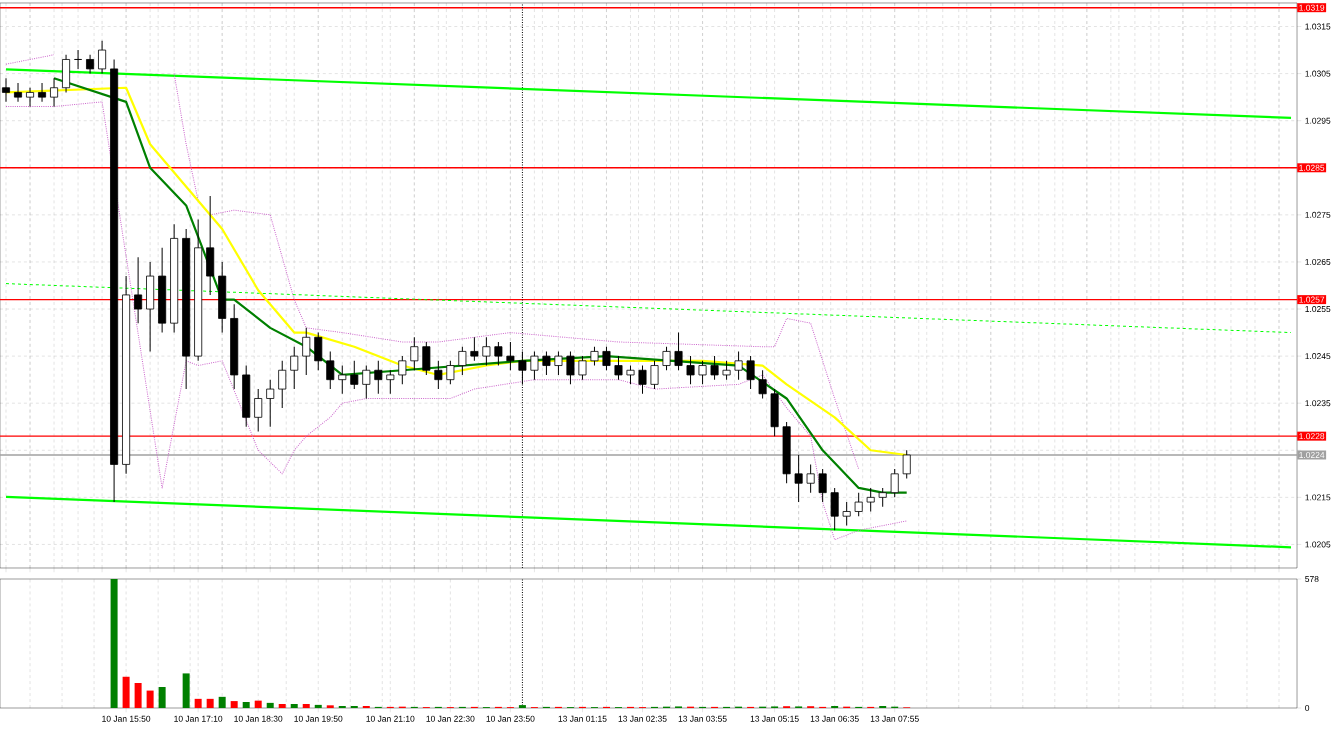  What do you see at coordinates (1312, 436) in the screenshot?
I see `ref-line-label: 1.0228` at bounding box center [1312, 436].